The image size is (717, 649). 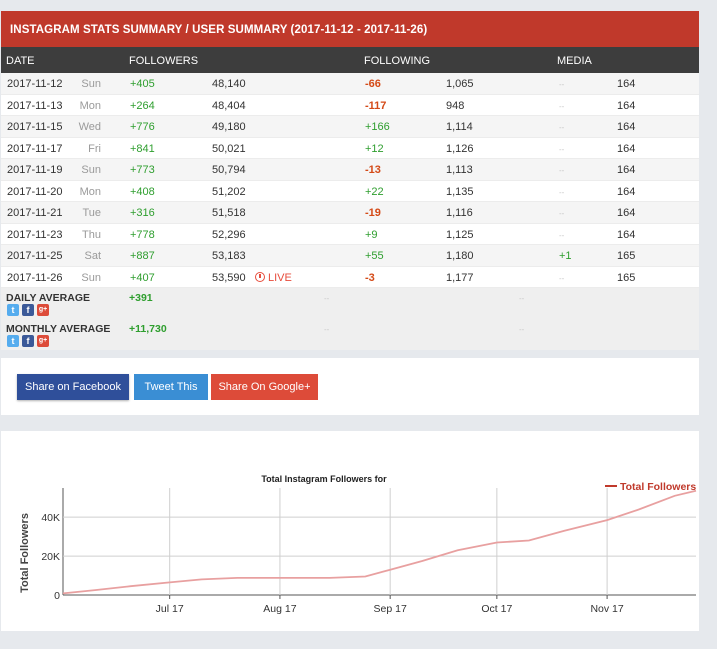 I want to click on chart-title: Total Instagram Followers for, so click(x=324, y=479).